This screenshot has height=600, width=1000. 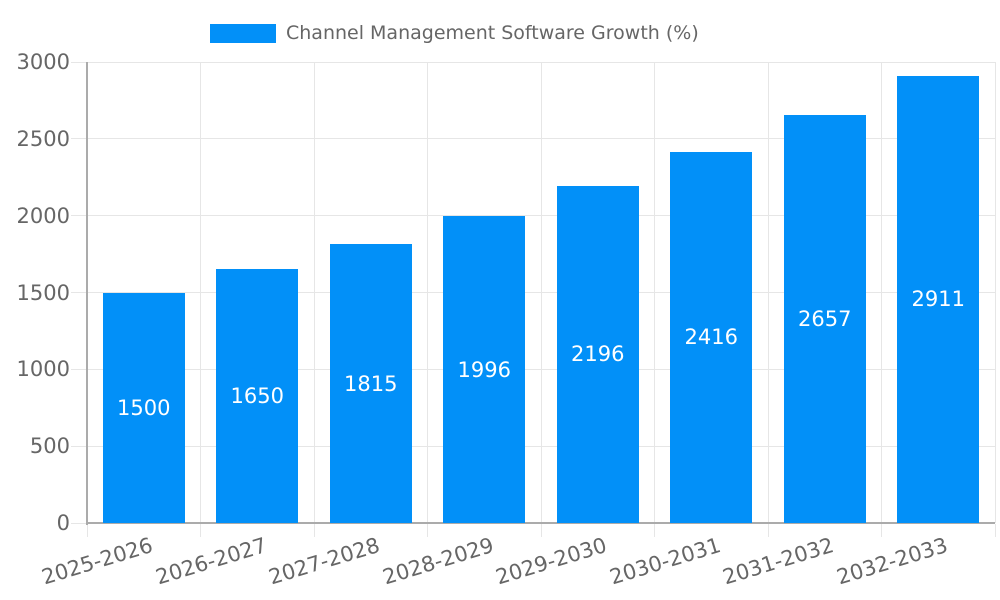 I want to click on bar-2025-2026, so click(x=143, y=407).